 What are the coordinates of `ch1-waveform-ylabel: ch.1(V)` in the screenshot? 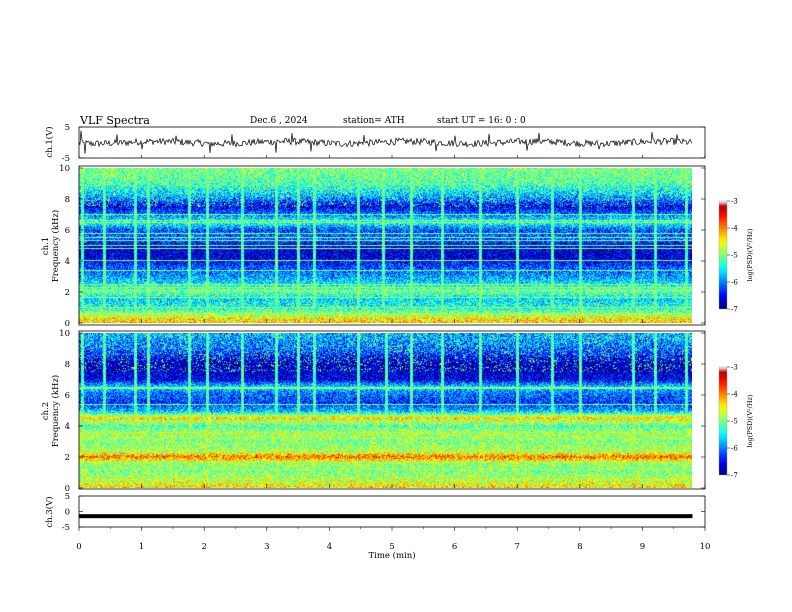 It's located at (49, 141).